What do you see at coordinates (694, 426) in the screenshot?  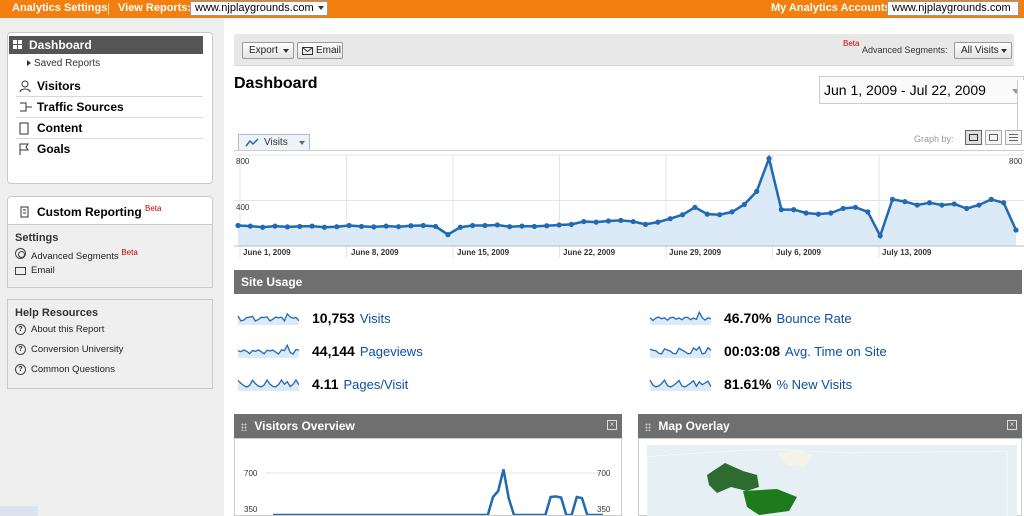 I see `section-title: Map Overlay` at bounding box center [694, 426].